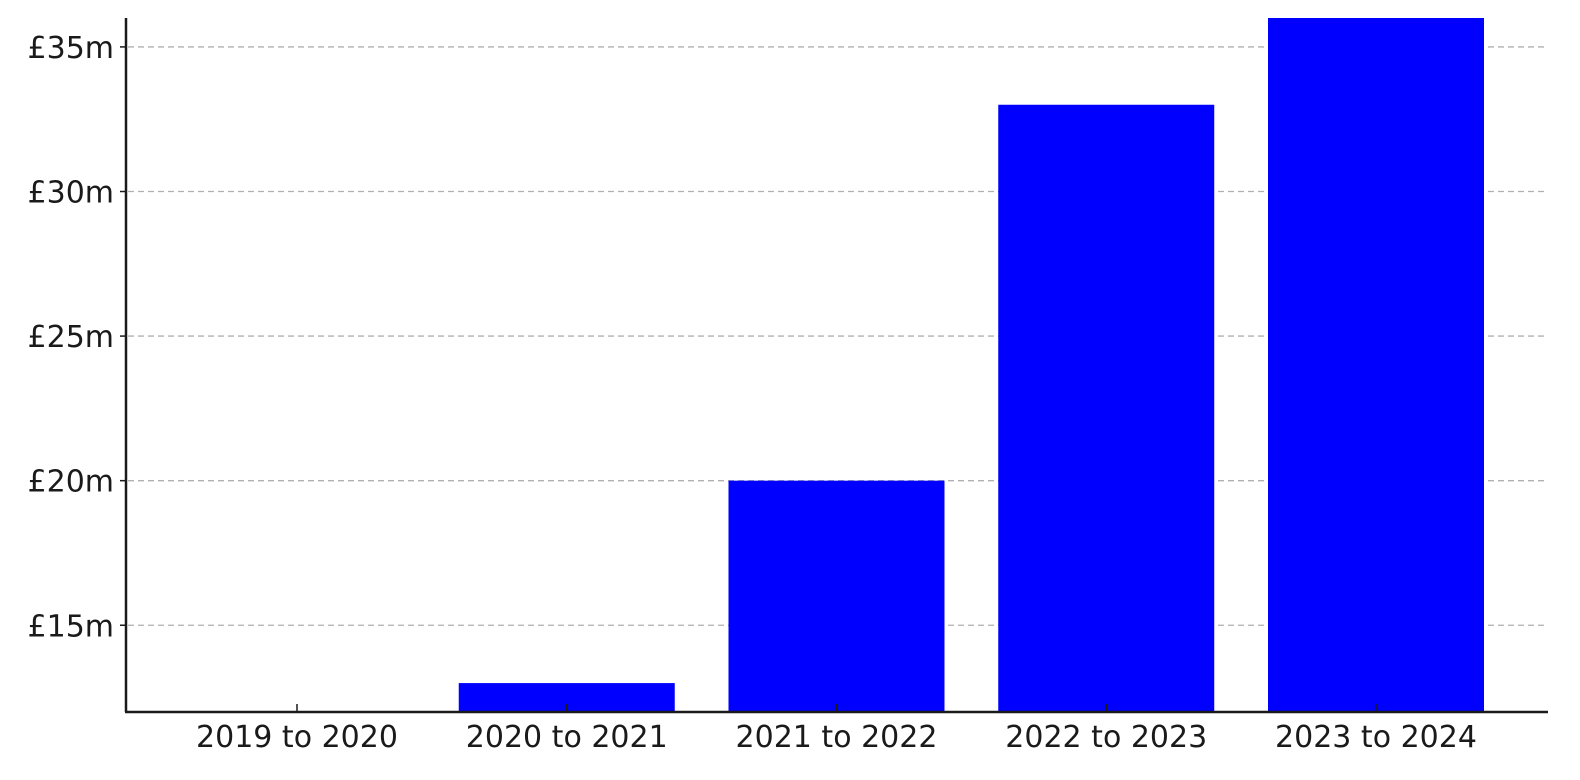 The width and height of the screenshot is (1580, 780). What do you see at coordinates (1106, 737) in the screenshot?
I see `x-tick-label: 2022 to 2023` at bounding box center [1106, 737].